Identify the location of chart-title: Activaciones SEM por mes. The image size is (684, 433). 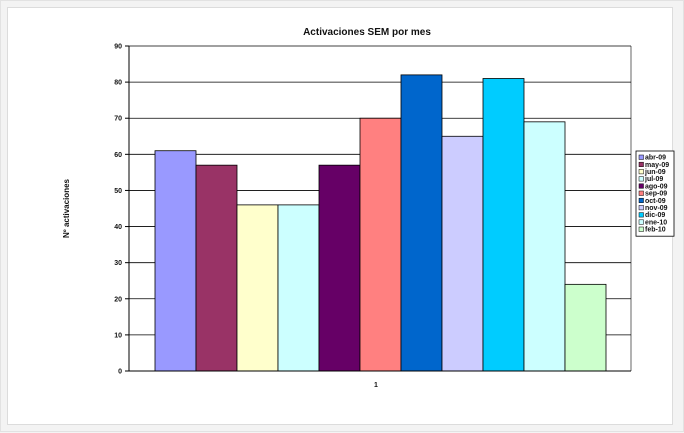
(367, 32).